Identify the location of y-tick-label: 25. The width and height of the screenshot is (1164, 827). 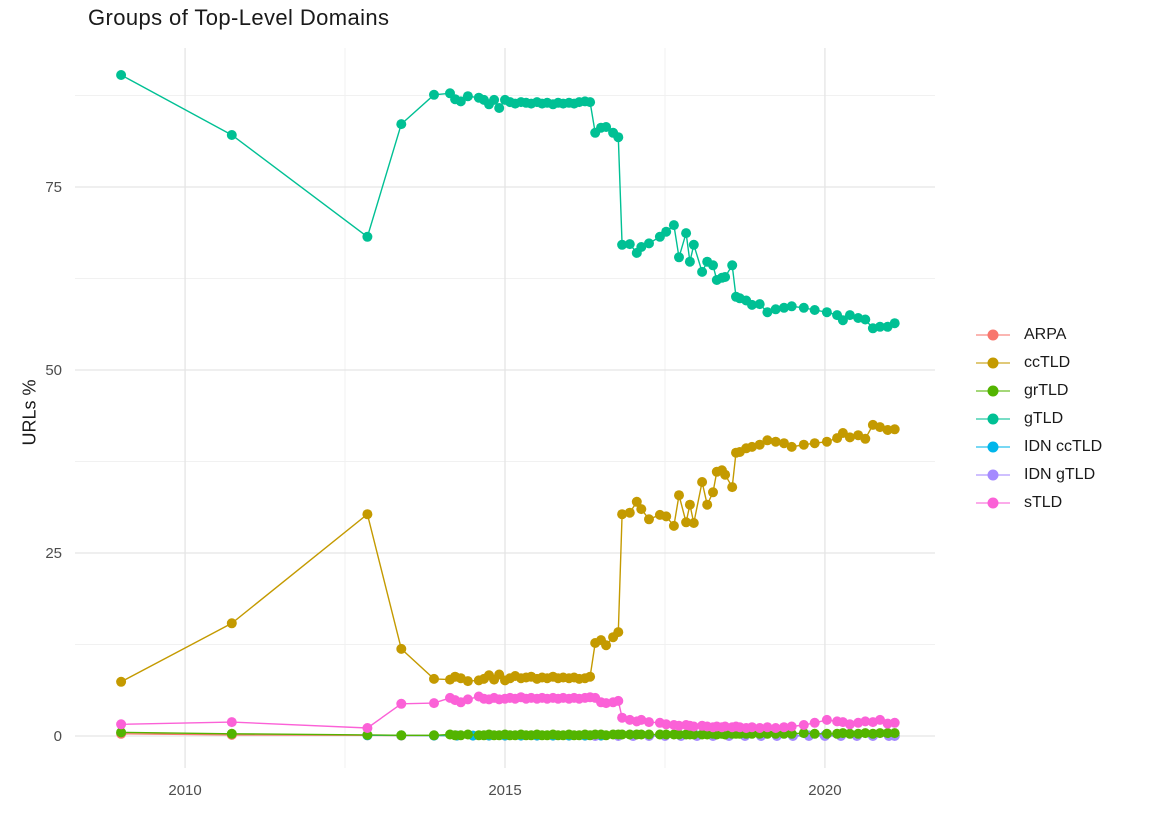
(53, 553).